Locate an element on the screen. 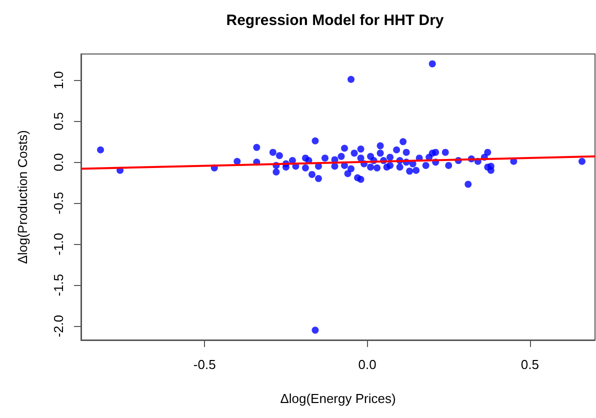  y-axis-title: Δlog(Production Costs) is located at coordinates (22, 197).